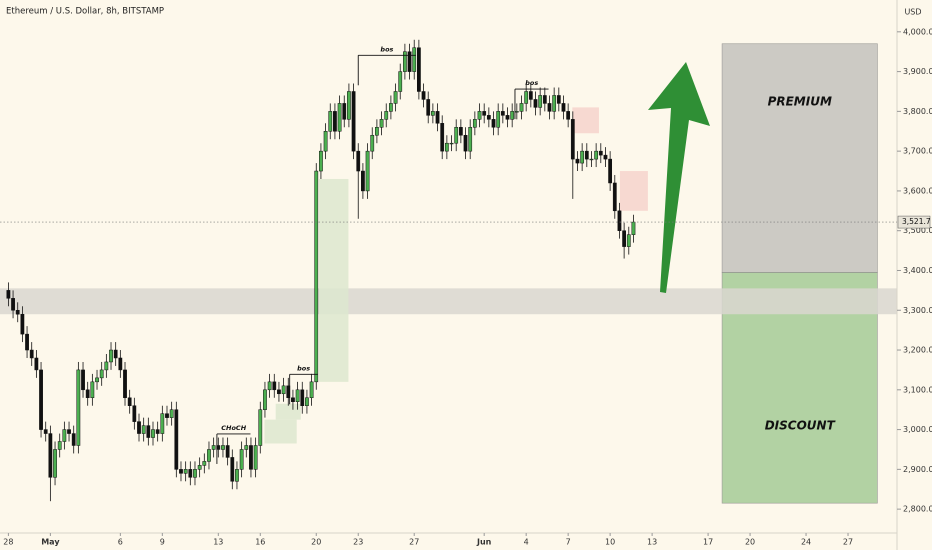 The height and width of the screenshot is (550, 932). Describe the element at coordinates (917, 310) in the screenshot. I see `y-tick-label: 3,300.0` at that location.